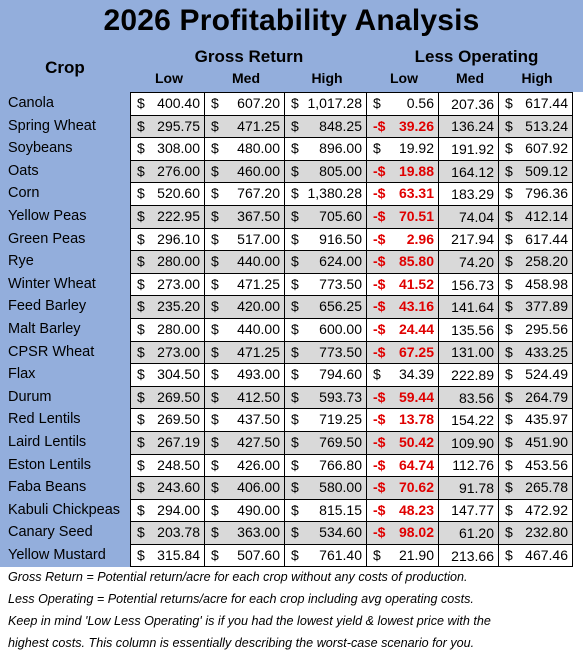 This screenshot has height=663, width=583. I want to click on cell-value: 524.49, so click(546, 374).